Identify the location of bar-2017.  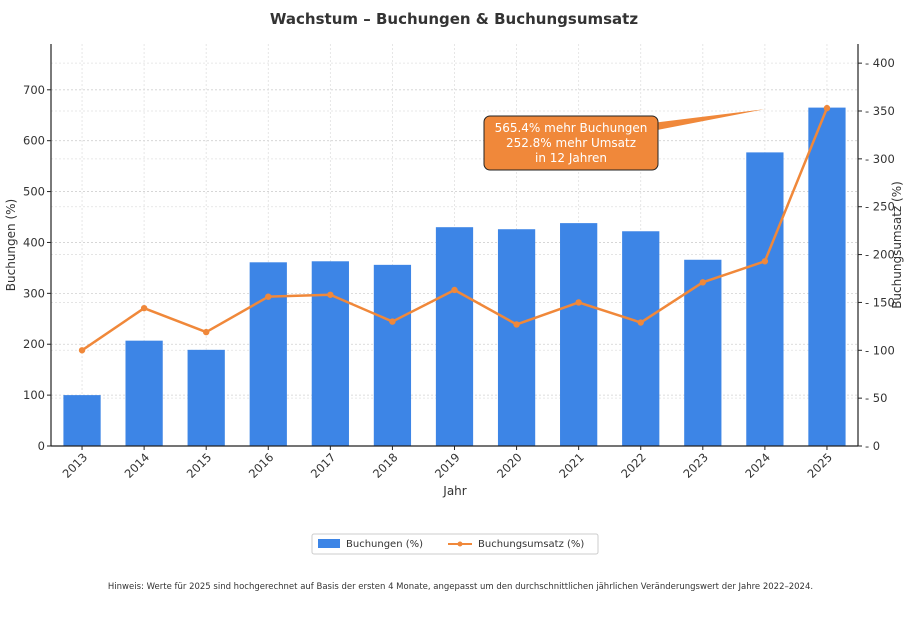
(330, 353).